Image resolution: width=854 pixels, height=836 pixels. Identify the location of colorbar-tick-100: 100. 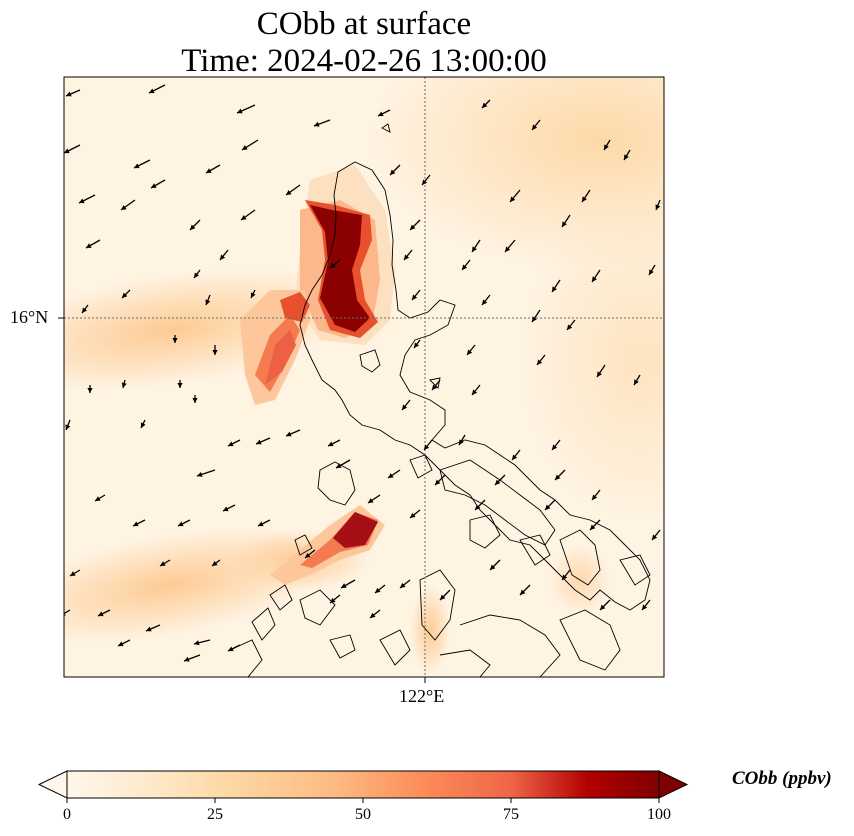
(659, 814).